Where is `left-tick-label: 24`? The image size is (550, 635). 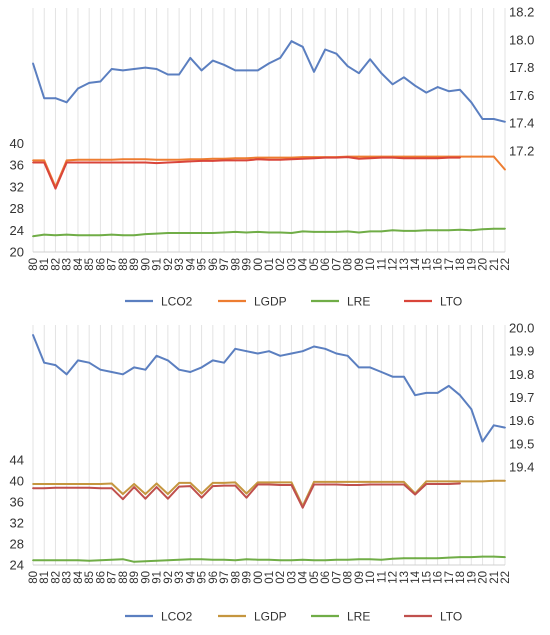
left-tick-label: 24 is located at coordinates (17, 230).